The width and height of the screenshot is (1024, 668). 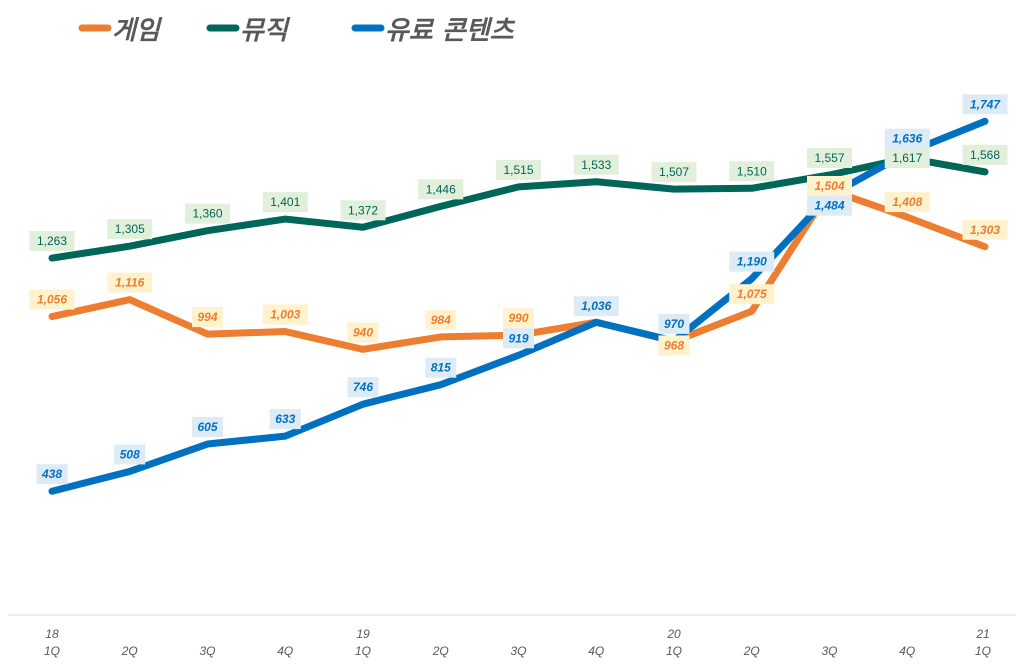 I want to click on data-label: 940, so click(x=363, y=332).